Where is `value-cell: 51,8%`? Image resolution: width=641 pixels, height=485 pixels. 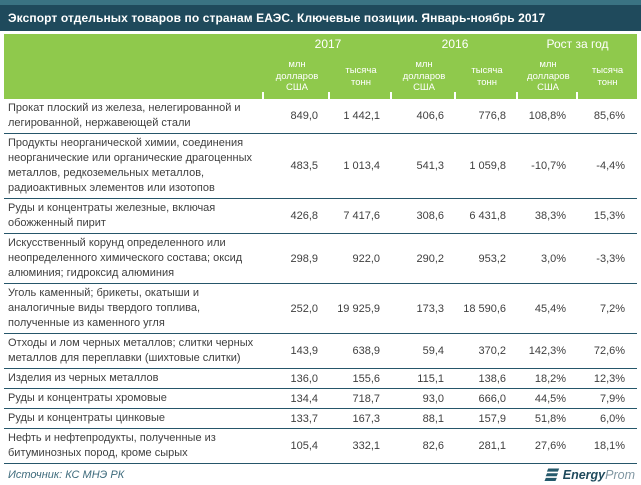 value-cell: 51,8% is located at coordinates (548, 418).